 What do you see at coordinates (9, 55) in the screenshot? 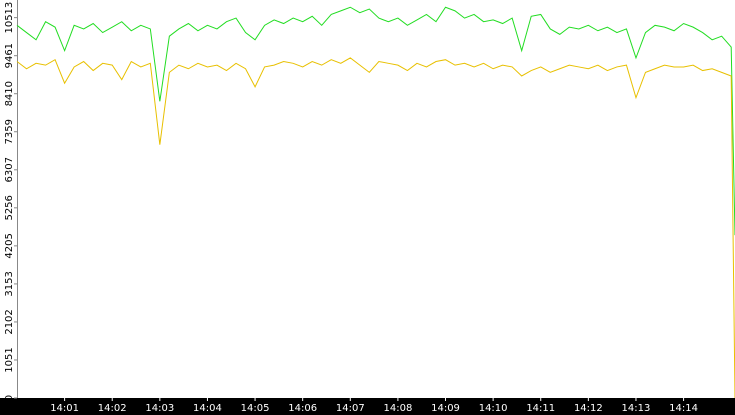
I see `y-tick-label: 9461` at bounding box center [9, 55].